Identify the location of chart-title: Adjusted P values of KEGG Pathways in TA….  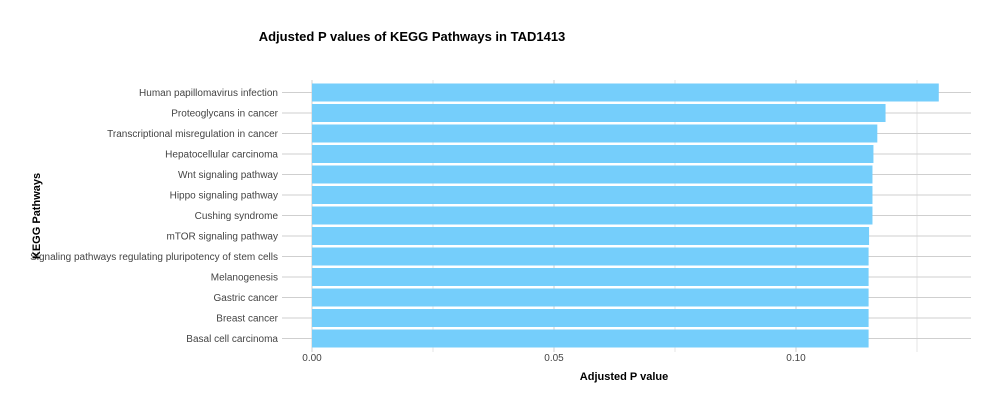
(412, 36).